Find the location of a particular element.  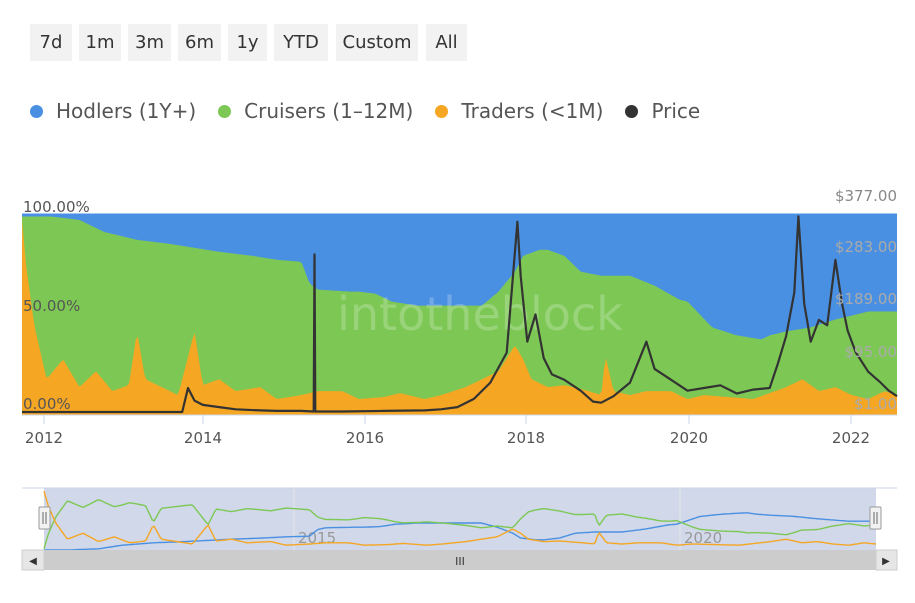

chevron-right-icon: ▶ is located at coordinates (886, 561).